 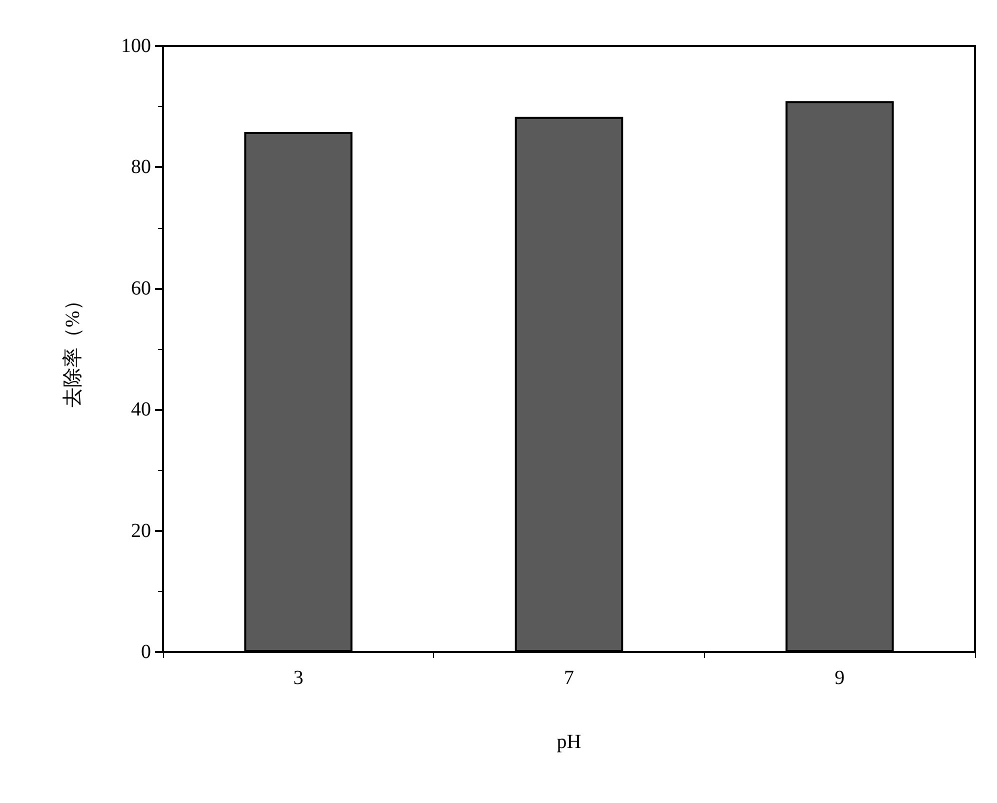 What do you see at coordinates (136, 46) in the screenshot?
I see `y-tick-label: 100` at bounding box center [136, 46].